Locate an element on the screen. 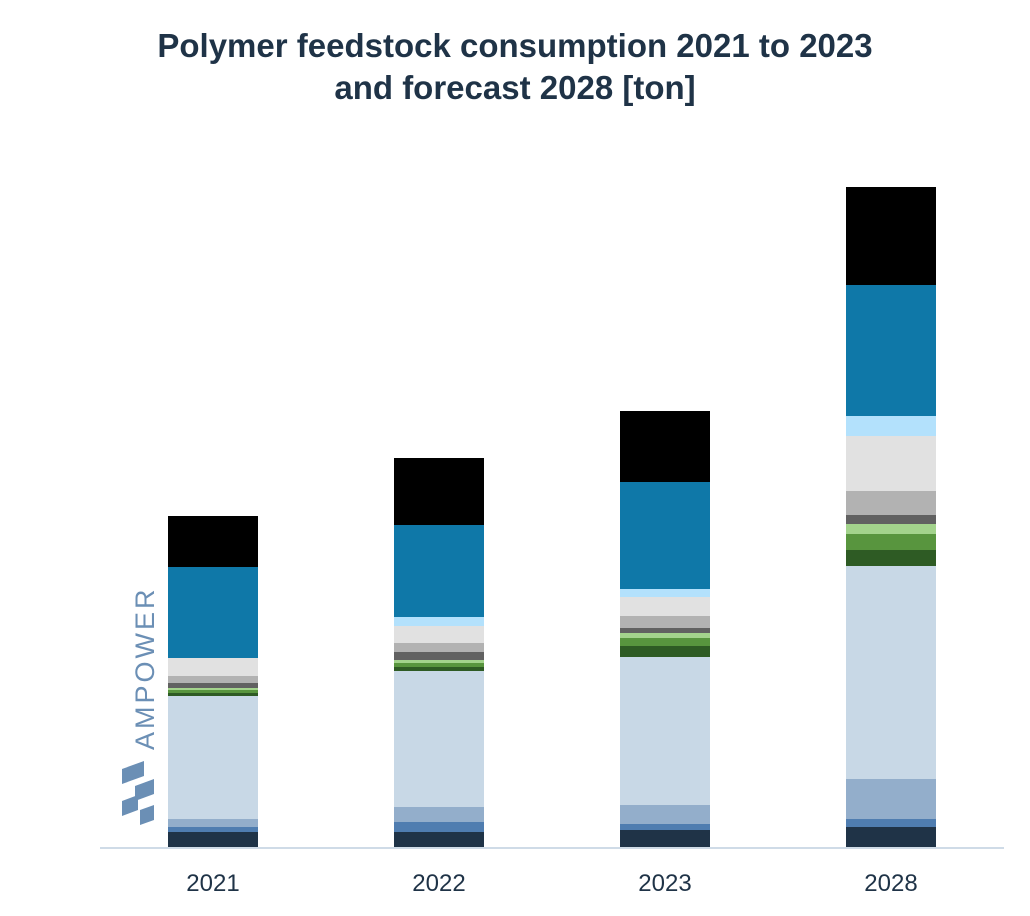 The image size is (1030, 916). ampower-logo-icon is located at coordinates (138, 793).